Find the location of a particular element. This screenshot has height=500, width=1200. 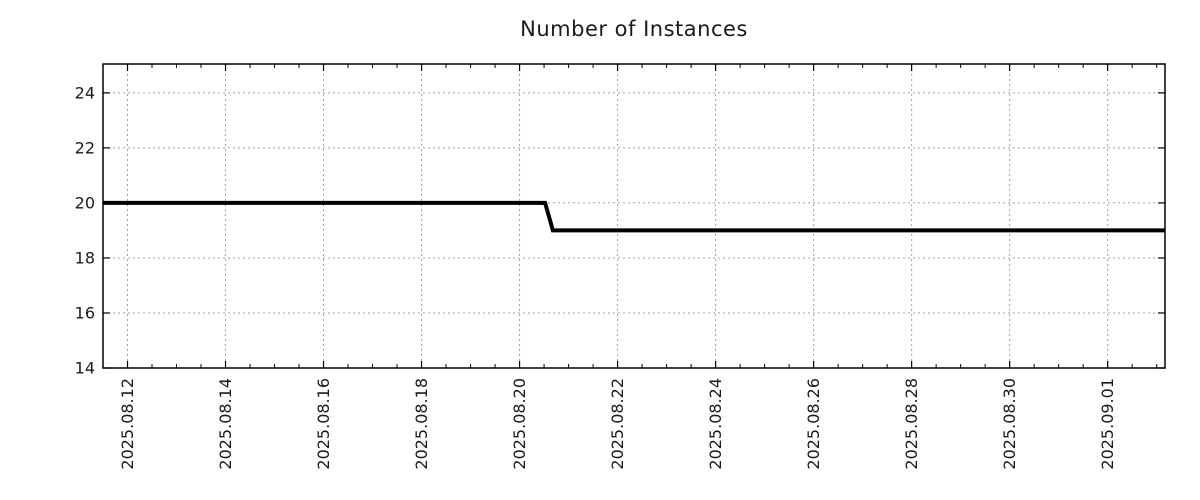

x-tick-label: 2025.08.20 is located at coordinates (519, 424).